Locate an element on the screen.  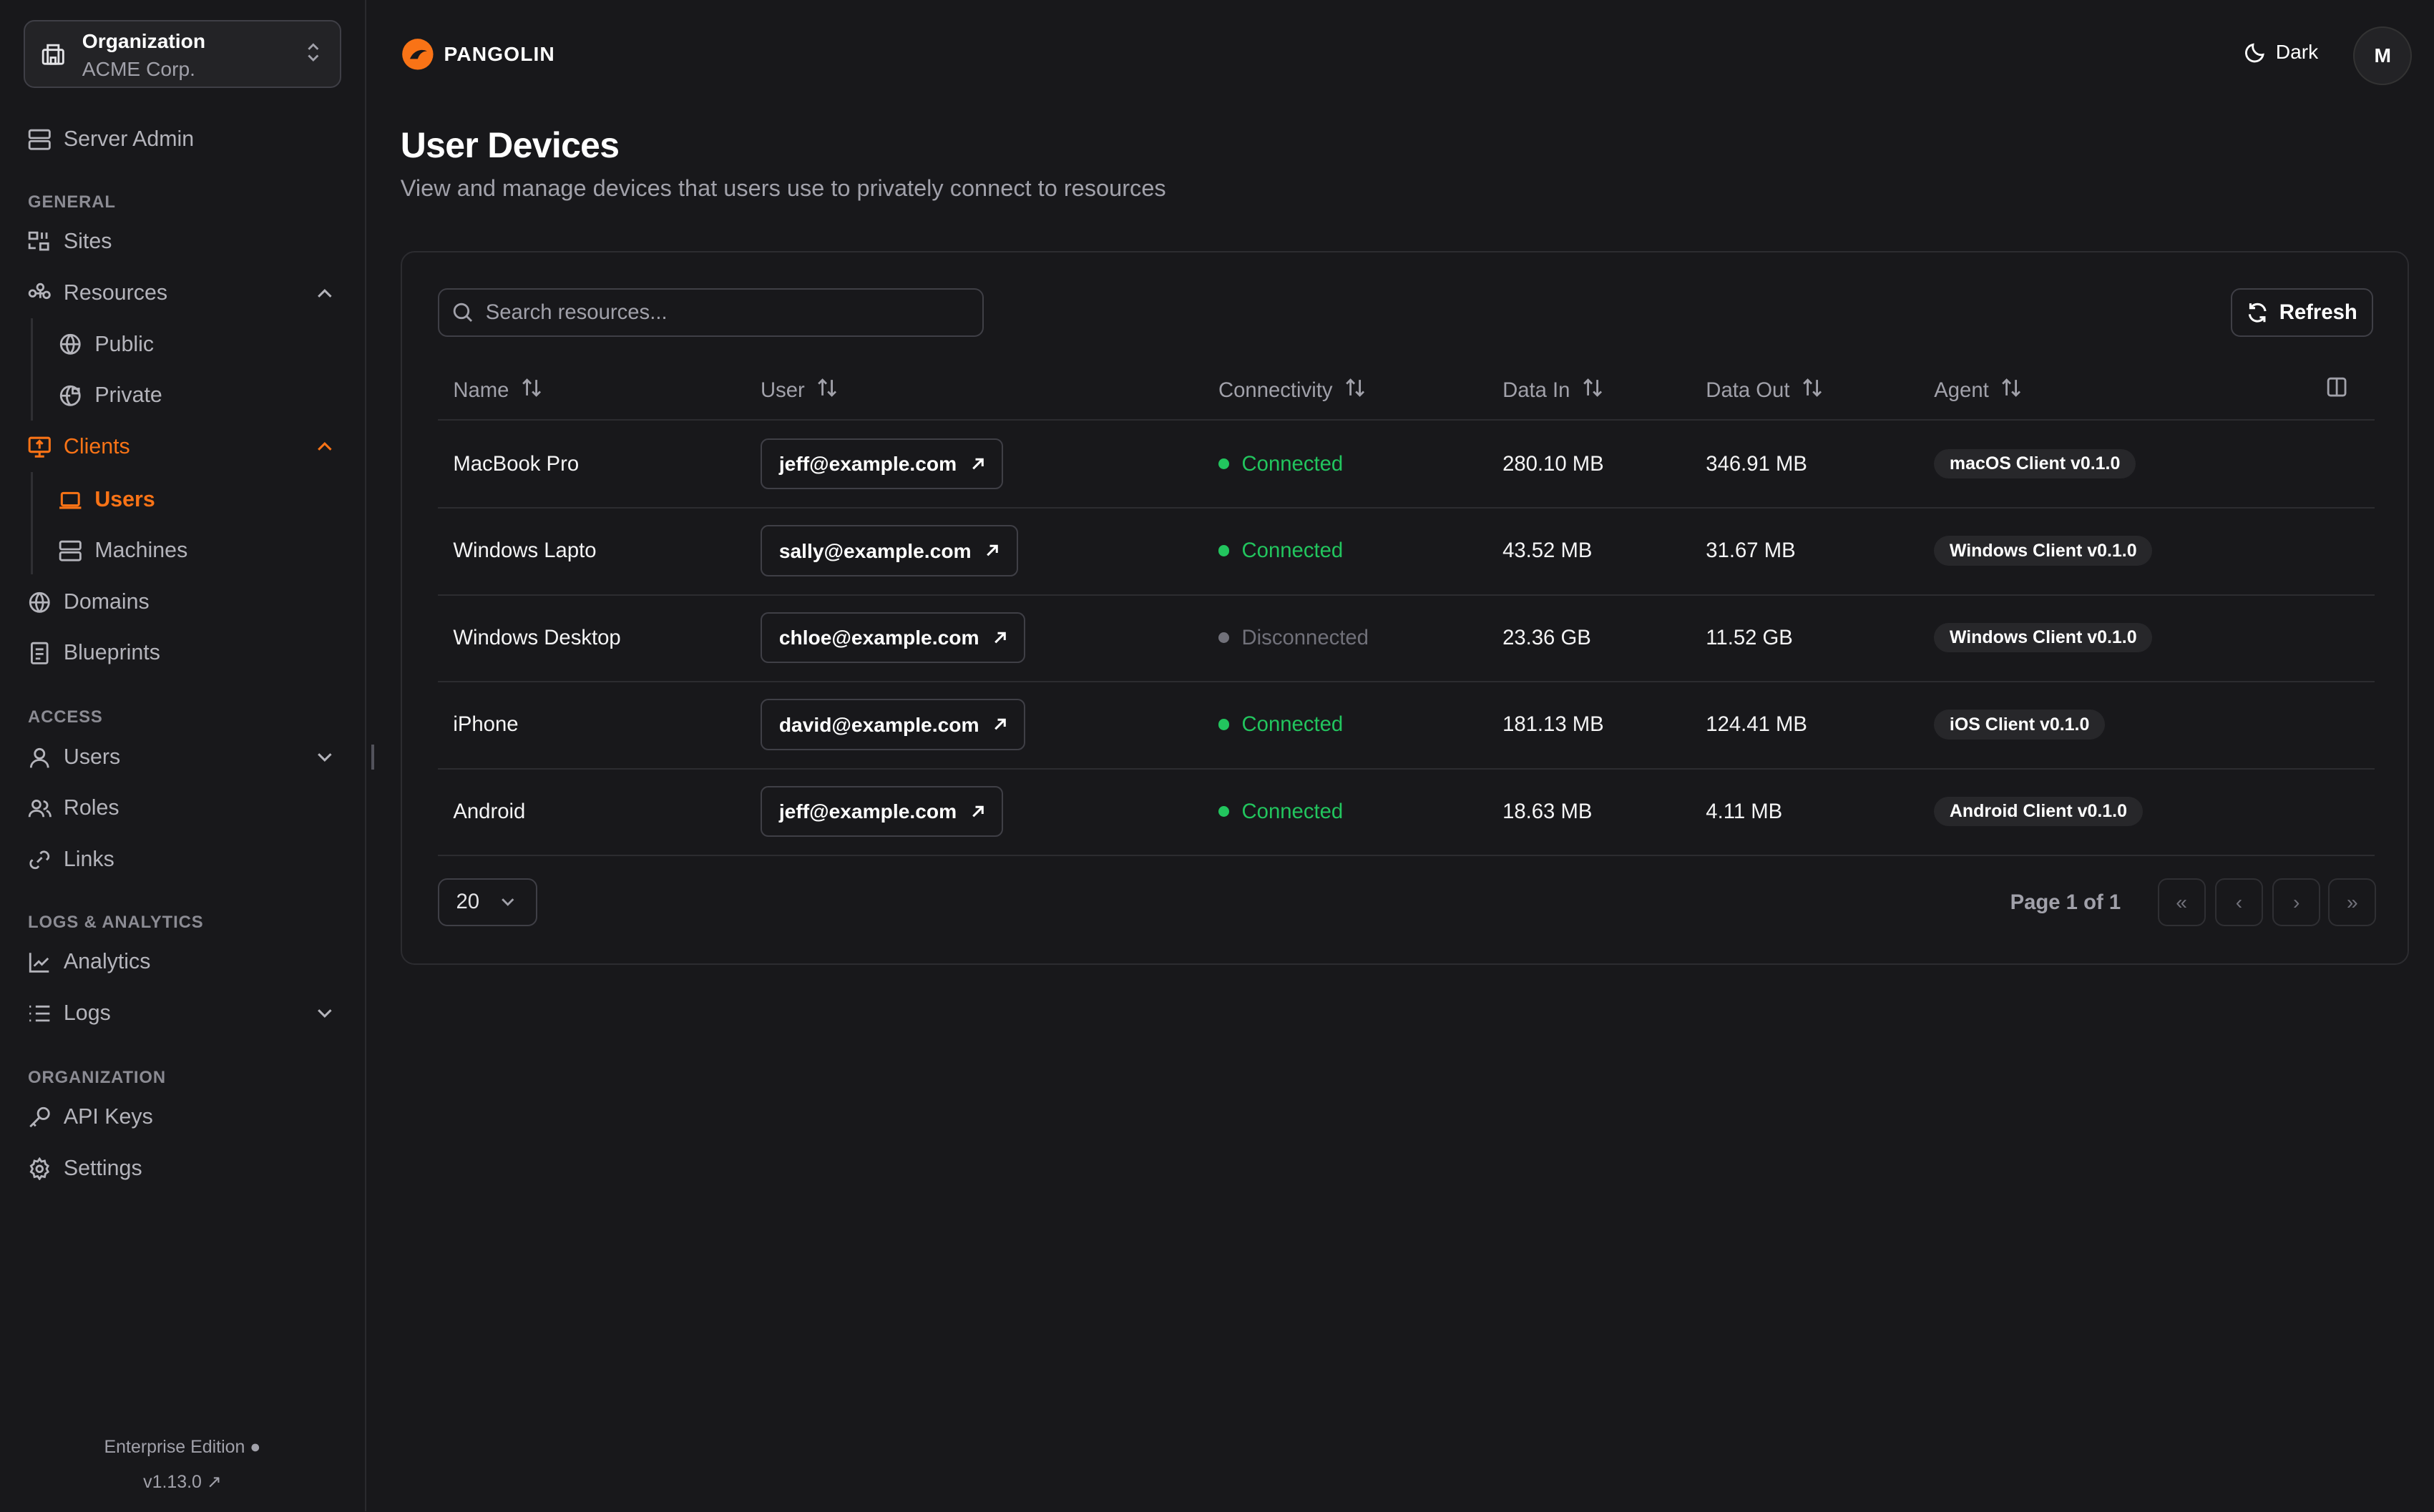
user-email: david@example.com is located at coordinates (878, 724).